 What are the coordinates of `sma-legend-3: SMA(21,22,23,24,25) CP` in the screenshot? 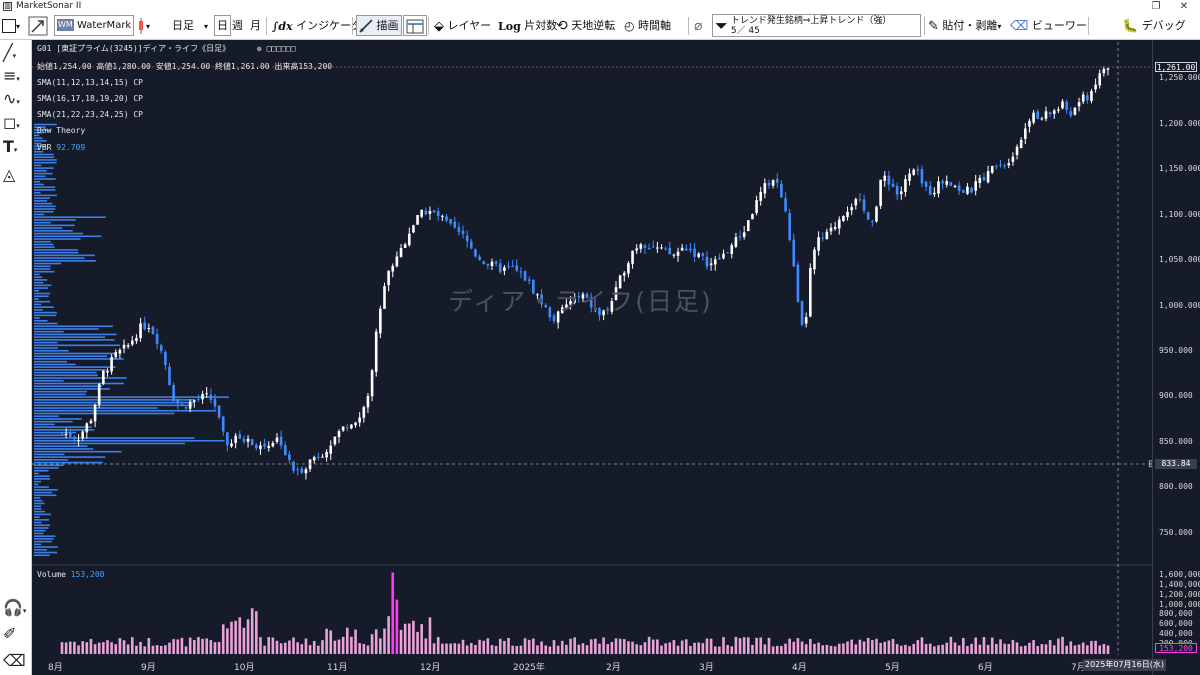 It's located at (90, 114).